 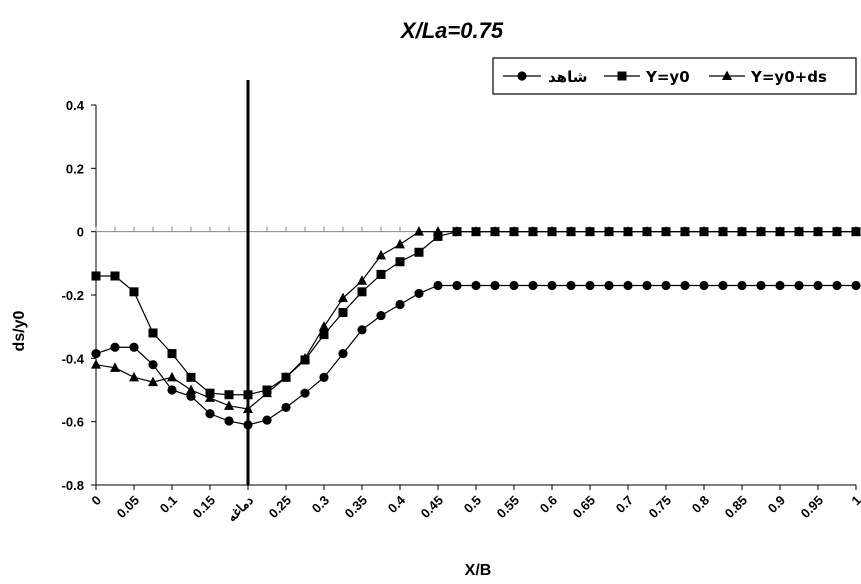 I want to click on x-tick-label: 0.9, so click(x=776, y=504).